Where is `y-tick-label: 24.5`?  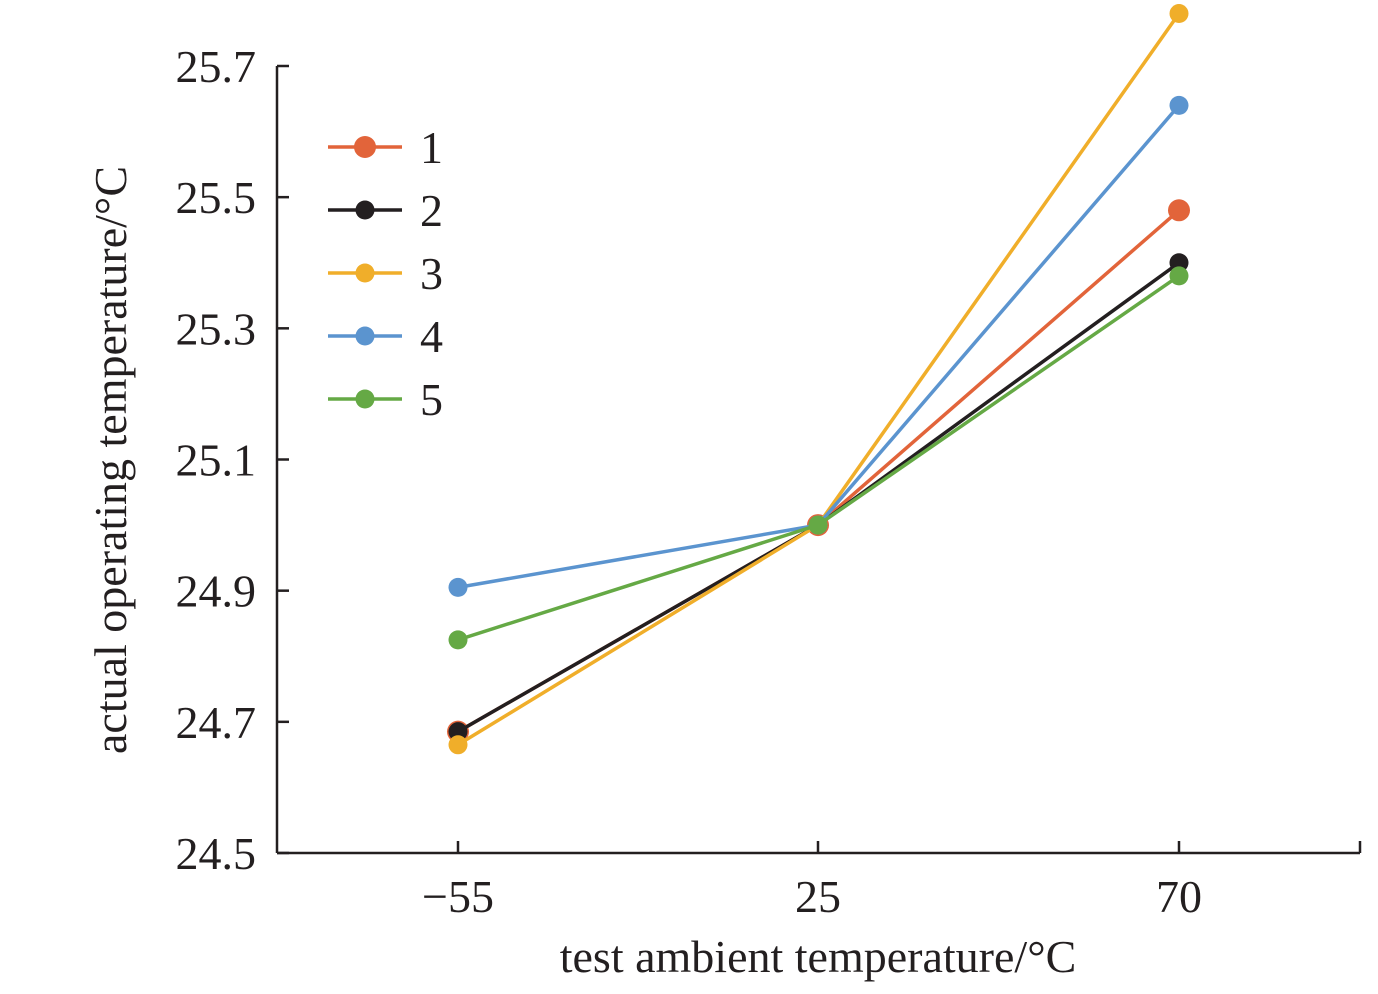
y-tick-label: 24.5 is located at coordinates (216, 853).